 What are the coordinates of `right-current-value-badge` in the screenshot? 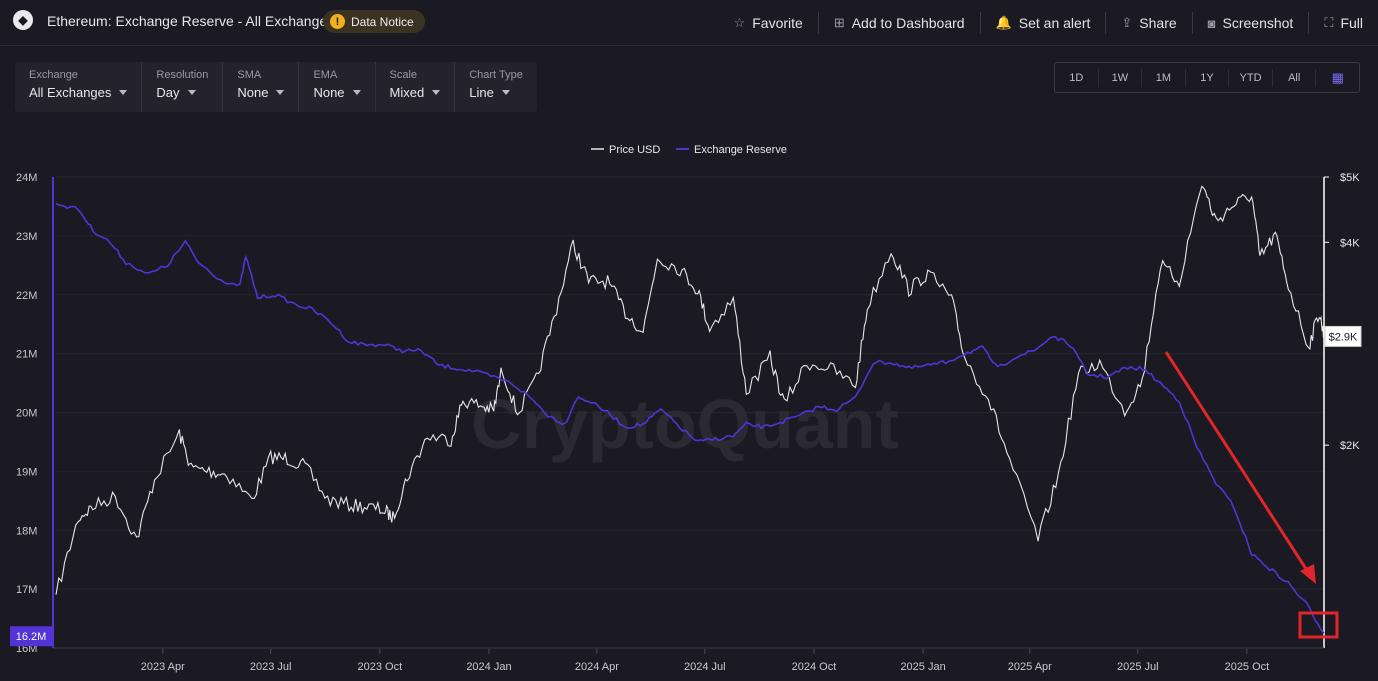 It's located at (1343, 336).